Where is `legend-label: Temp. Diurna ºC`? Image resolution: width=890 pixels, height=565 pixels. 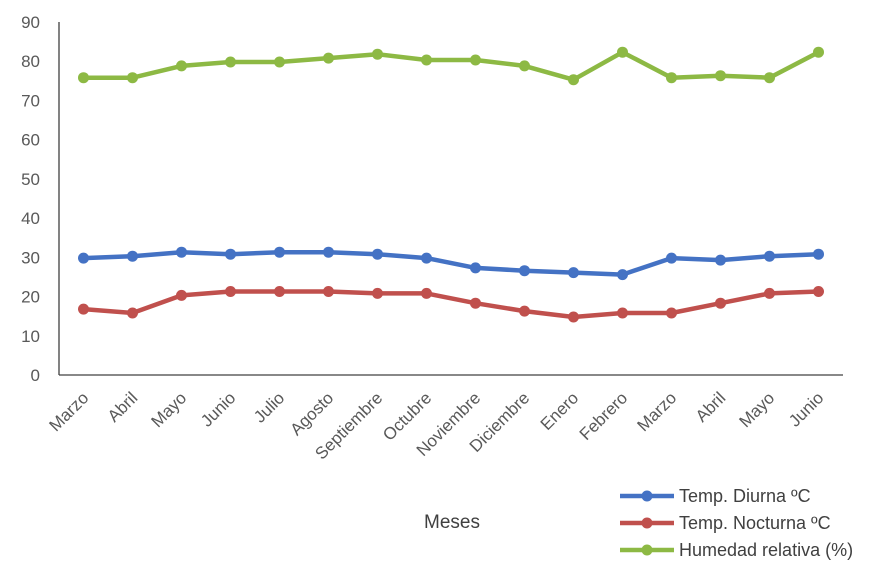
legend-label: Temp. Diurna ºC is located at coordinates (745, 496).